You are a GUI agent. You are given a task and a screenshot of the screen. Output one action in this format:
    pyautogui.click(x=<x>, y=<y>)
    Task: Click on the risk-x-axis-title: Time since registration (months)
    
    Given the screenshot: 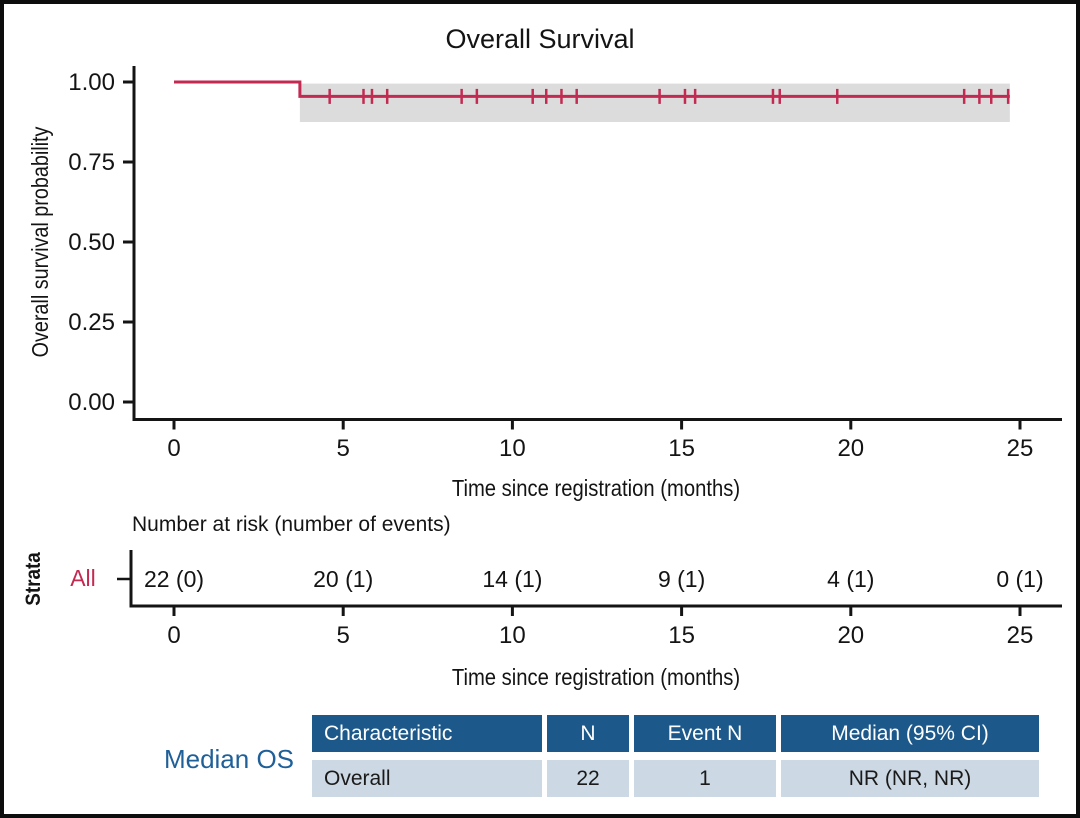 What is the action you would take?
    pyautogui.click(x=596, y=677)
    